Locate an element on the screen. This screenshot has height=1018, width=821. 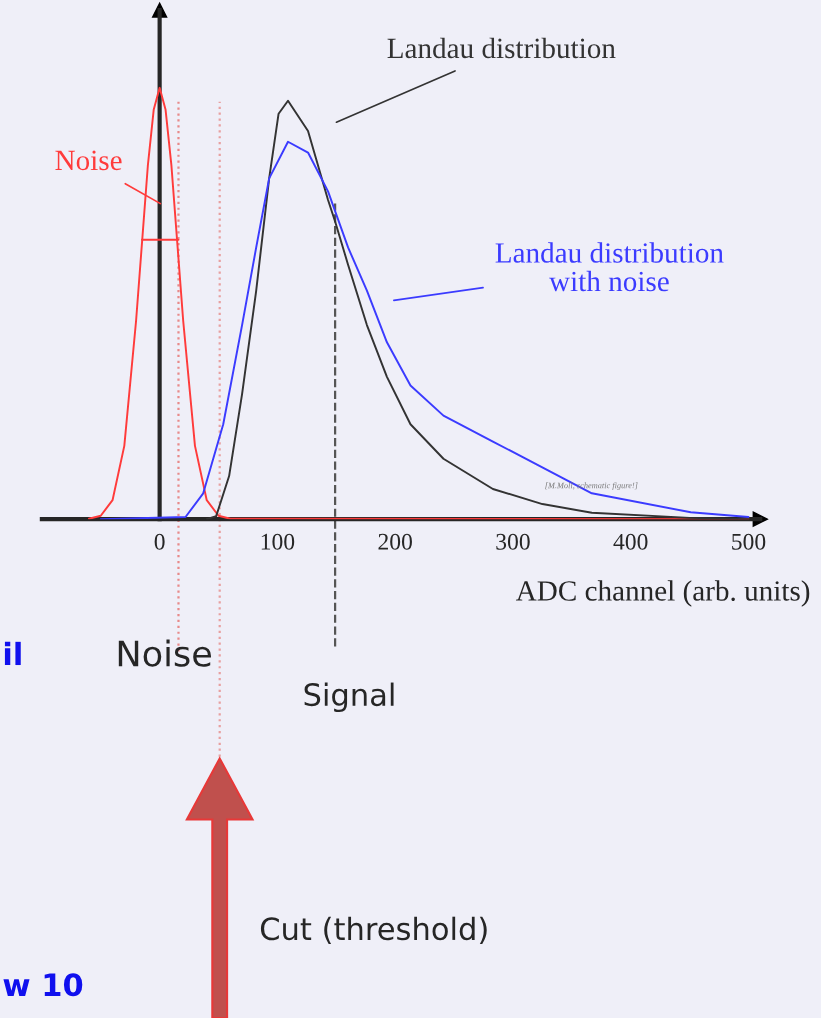
x-tick-label: 0 is located at coordinates (159, 541).